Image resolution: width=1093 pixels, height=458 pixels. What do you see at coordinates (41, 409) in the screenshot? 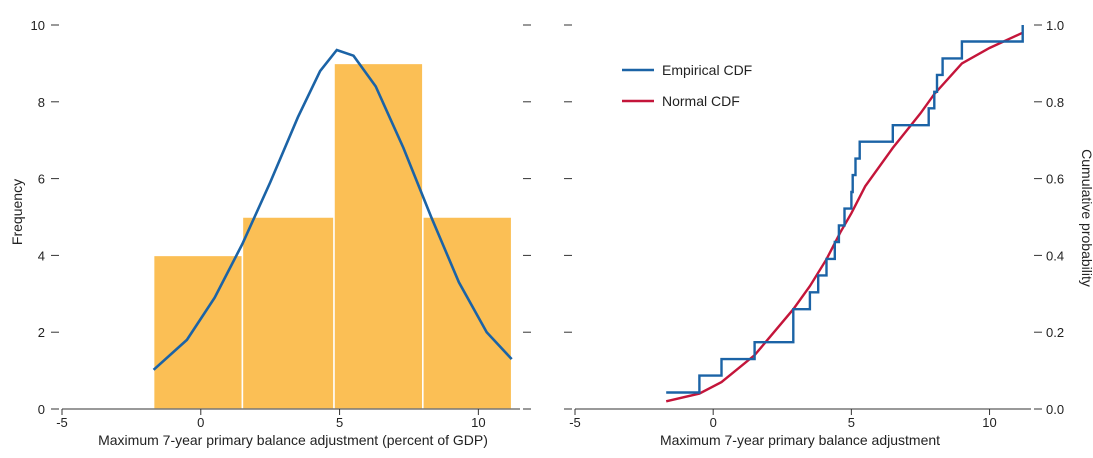
I see `histogram-y-tick-label: 0` at bounding box center [41, 409].